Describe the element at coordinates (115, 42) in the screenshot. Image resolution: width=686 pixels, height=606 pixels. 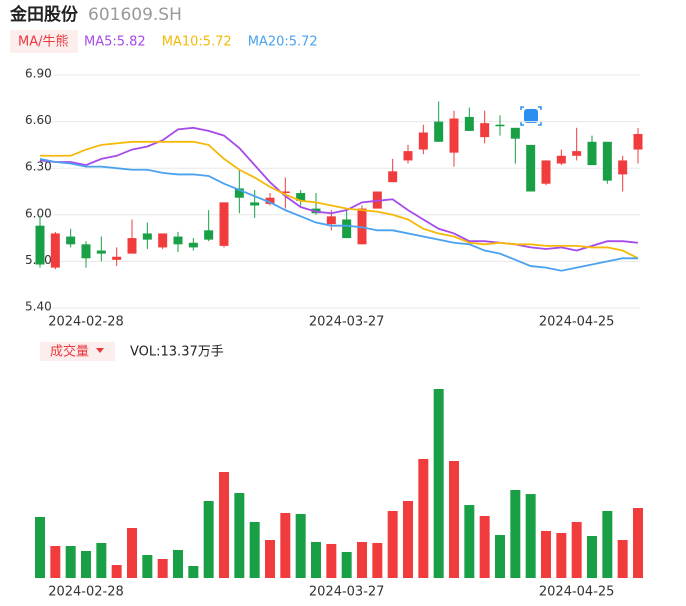
I see `legend-entry: MA5:5.82` at that location.